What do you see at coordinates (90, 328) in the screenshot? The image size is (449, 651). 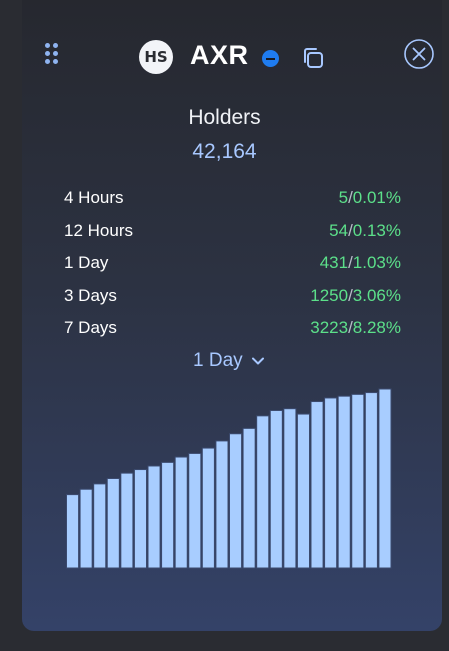 I see `stat-label: 7 Days` at bounding box center [90, 328].